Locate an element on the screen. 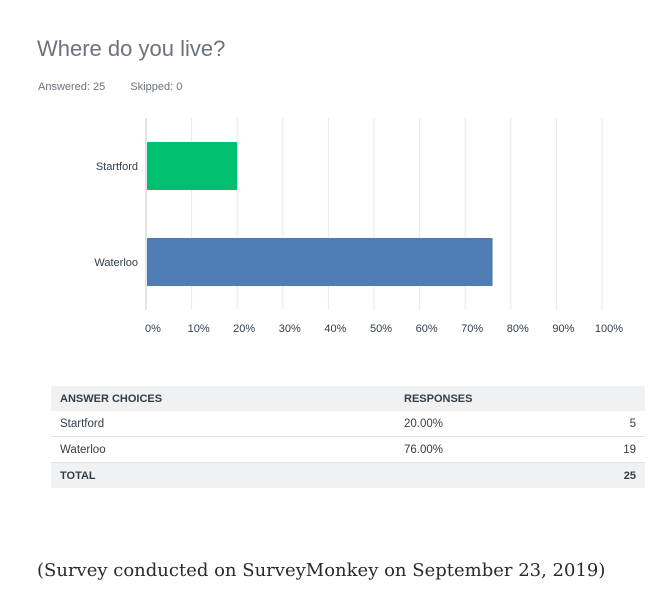 The width and height of the screenshot is (660, 596). row-percent: 20.00% is located at coordinates (487, 424).